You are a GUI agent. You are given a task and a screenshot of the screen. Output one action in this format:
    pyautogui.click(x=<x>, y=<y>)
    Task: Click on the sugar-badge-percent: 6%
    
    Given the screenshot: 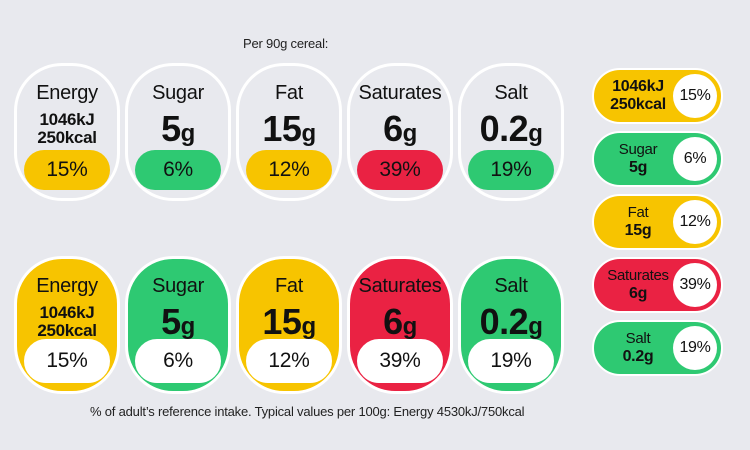 What is the action you would take?
    pyautogui.click(x=695, y=159)
    